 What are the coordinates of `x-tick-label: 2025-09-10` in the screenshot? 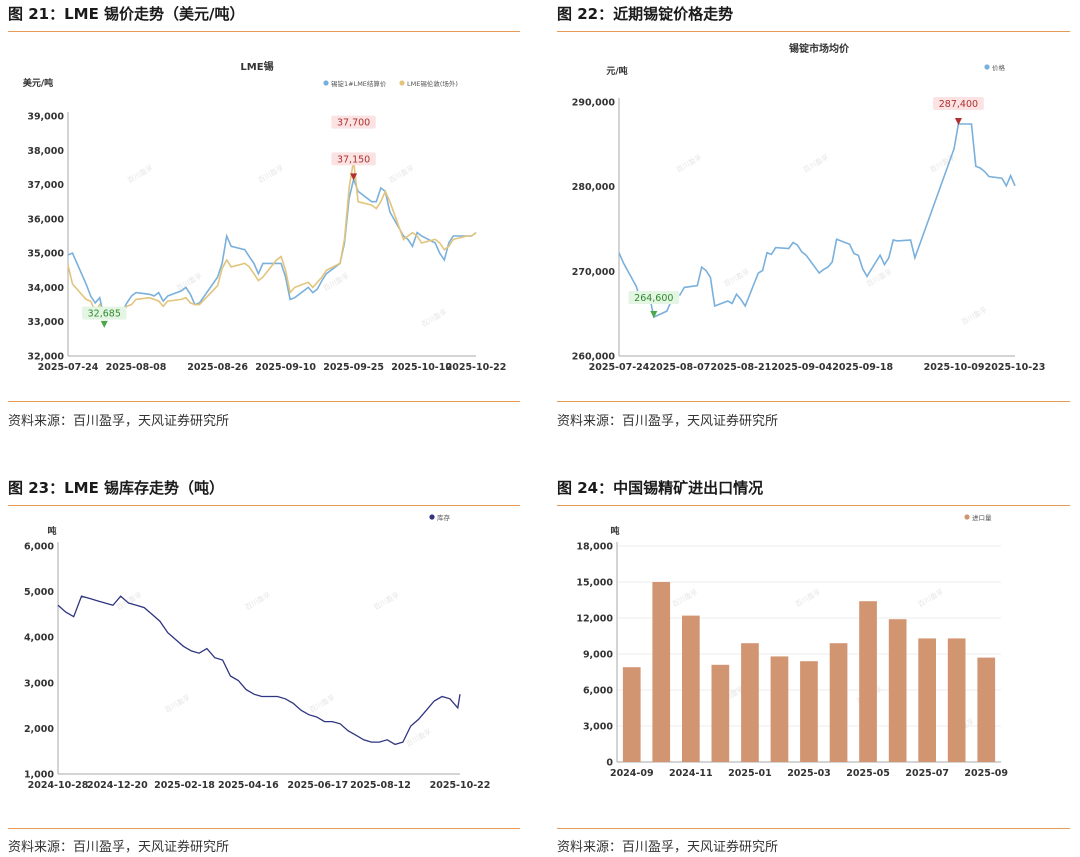 It's located at (285, 367).